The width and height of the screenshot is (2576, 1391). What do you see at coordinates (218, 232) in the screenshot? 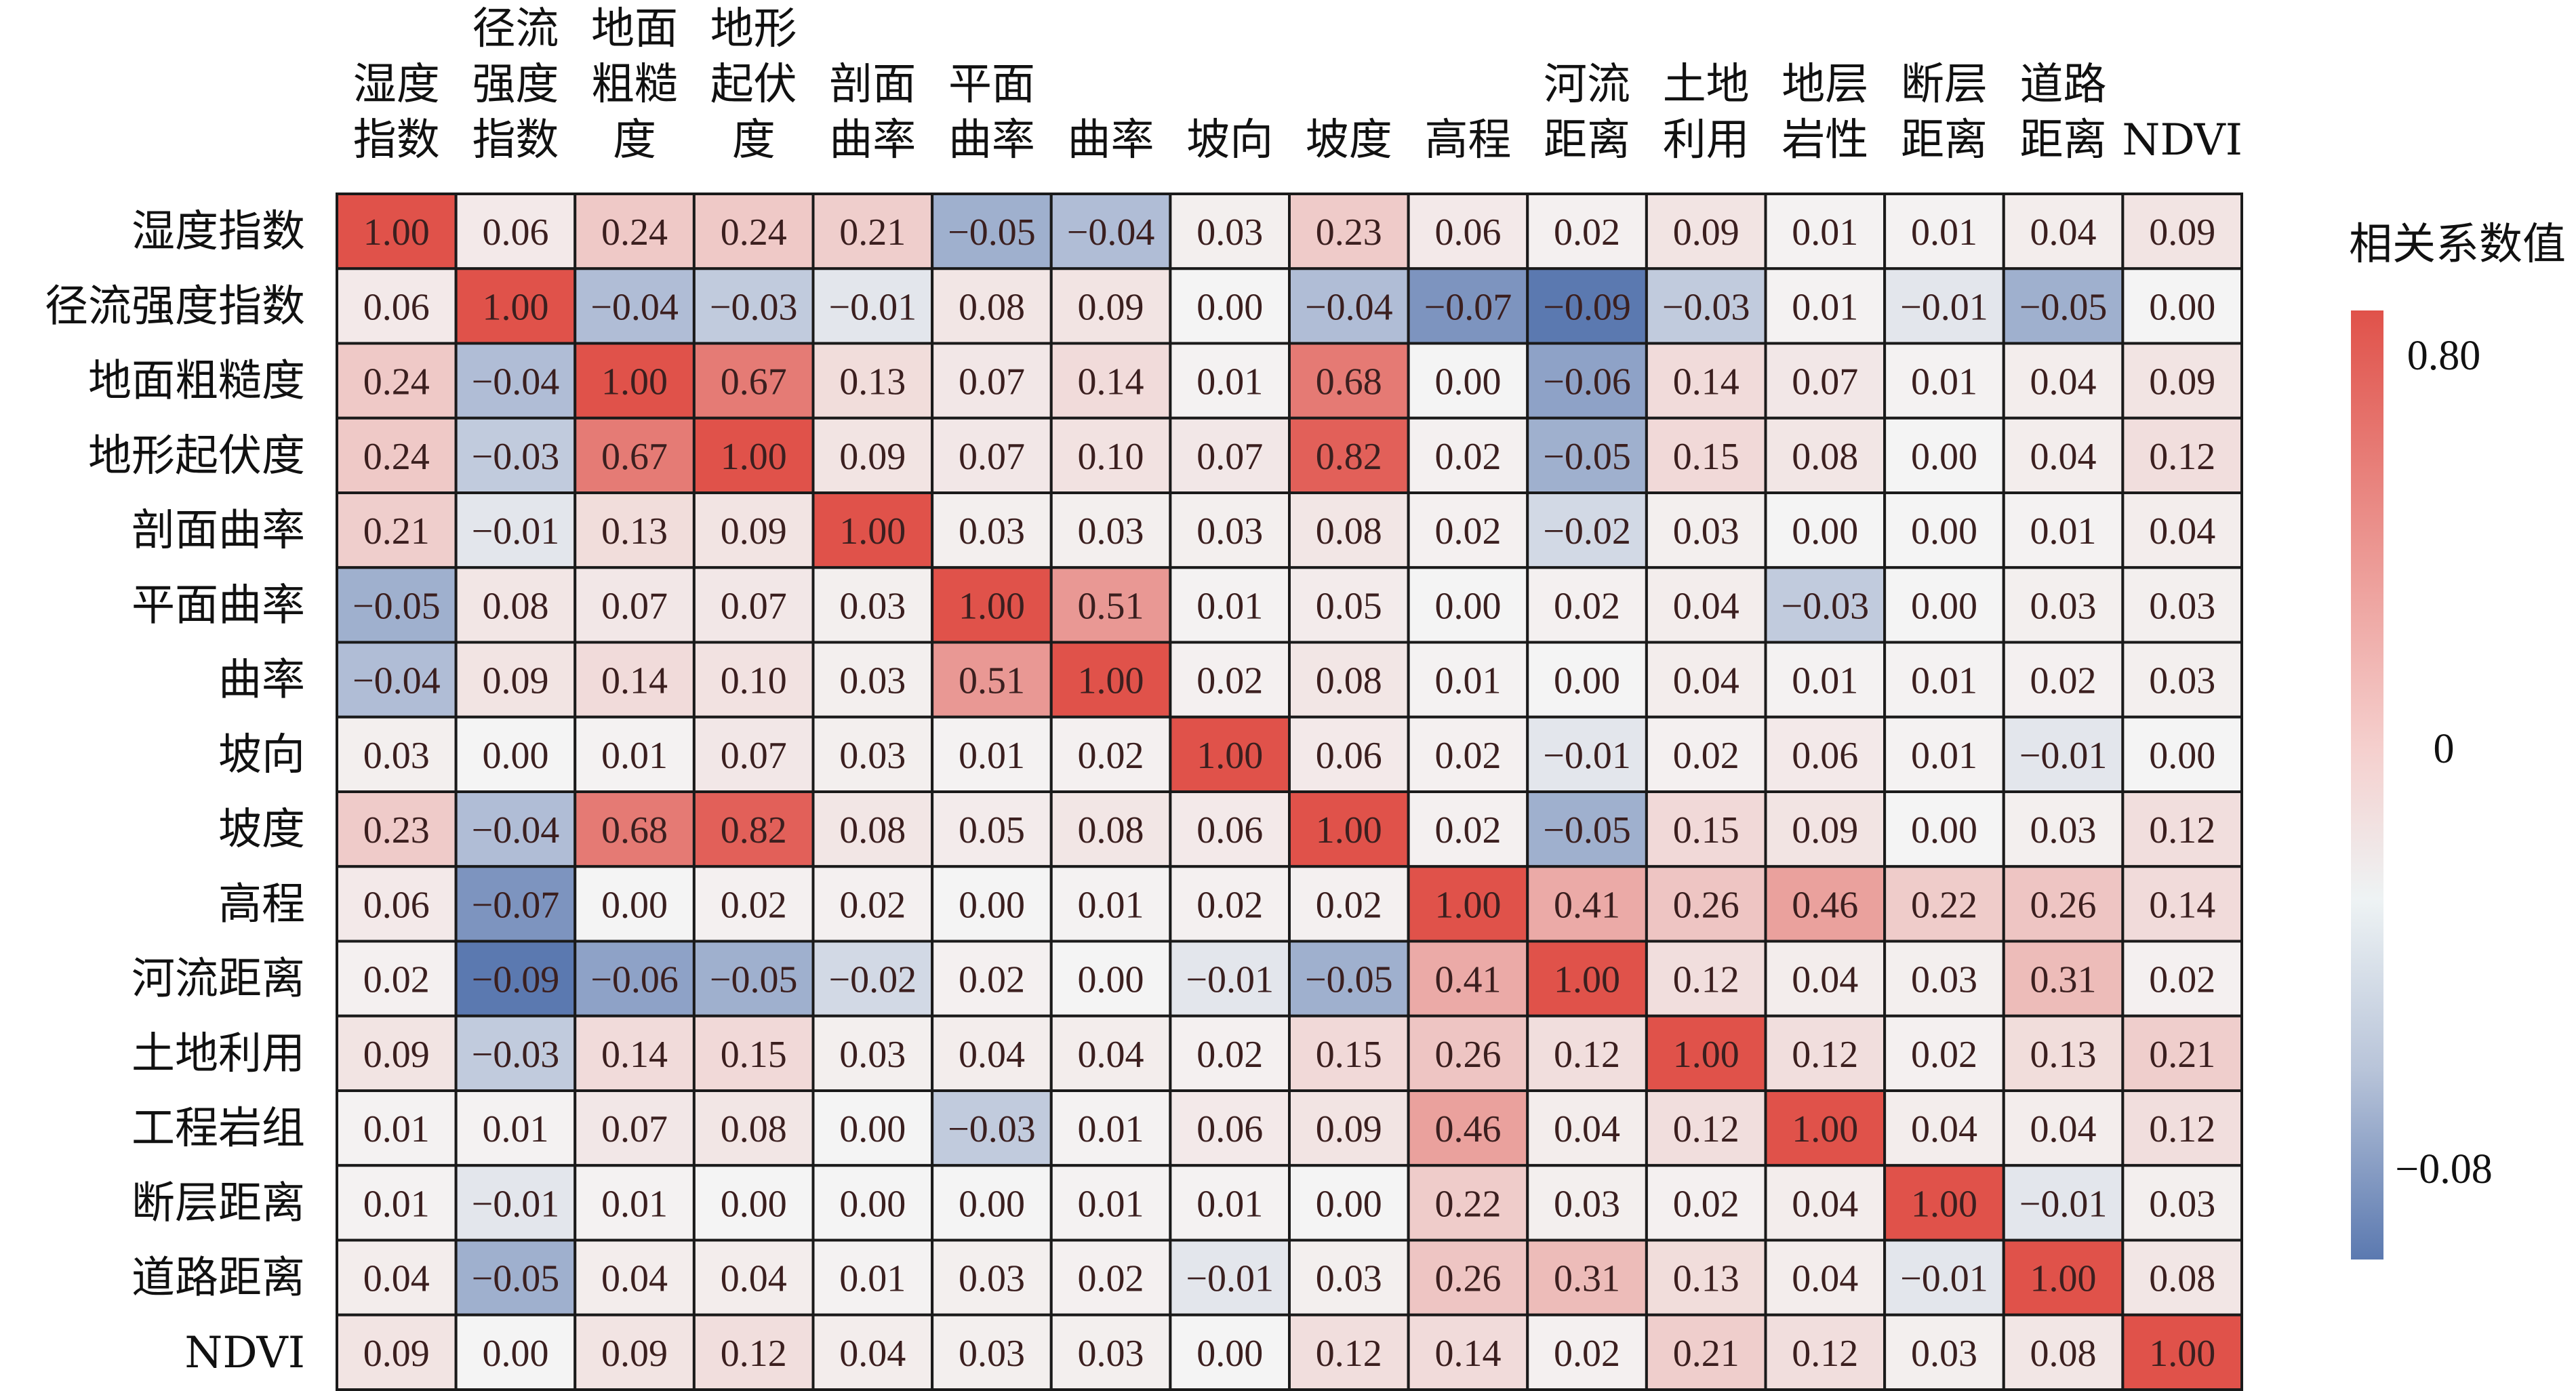
I see `row-label: 湿度指数` at bounding box center [218, 232].